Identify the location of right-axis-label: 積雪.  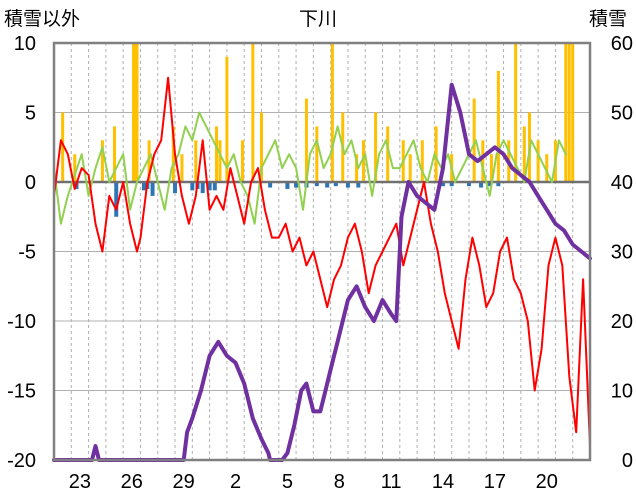
(608, 19).